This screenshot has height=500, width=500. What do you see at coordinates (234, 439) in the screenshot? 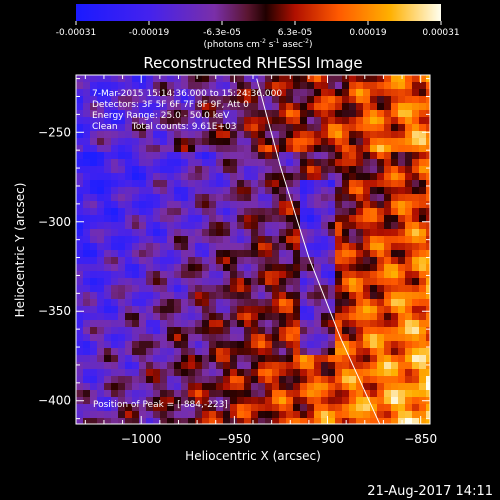
I see `x-tick-label: −950` at bounding box center [234, 439].